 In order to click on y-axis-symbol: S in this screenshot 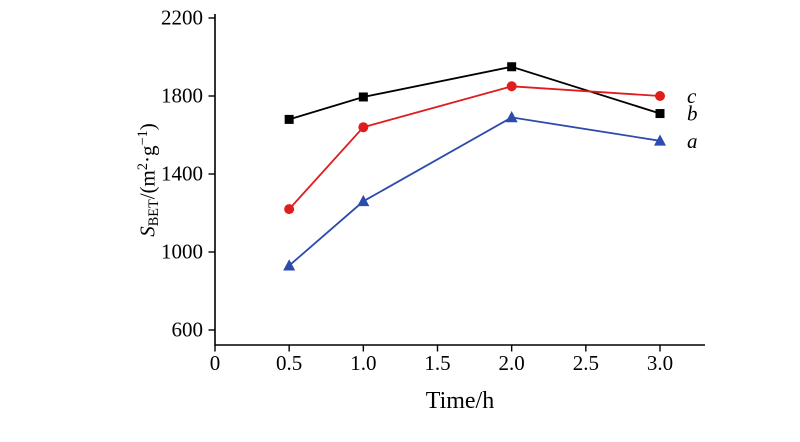, I will do `click(147, 231)`.